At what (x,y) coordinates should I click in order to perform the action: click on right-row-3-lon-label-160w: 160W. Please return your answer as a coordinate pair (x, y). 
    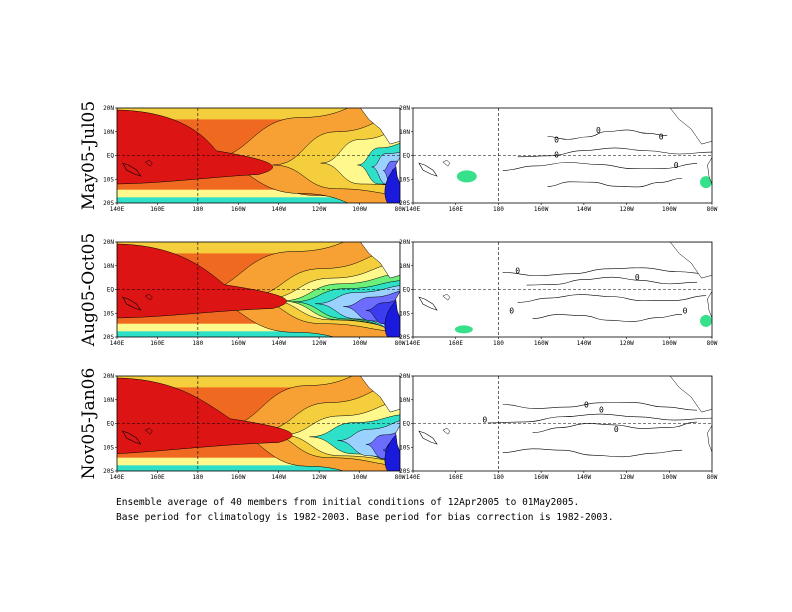
    Looking at the image, I should click on (541, 477).